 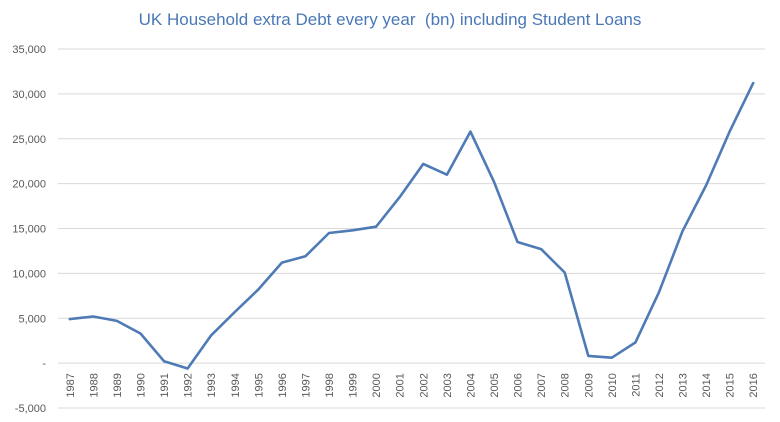 I want to click on y-tick-label: -, so click(x=44, y=364).